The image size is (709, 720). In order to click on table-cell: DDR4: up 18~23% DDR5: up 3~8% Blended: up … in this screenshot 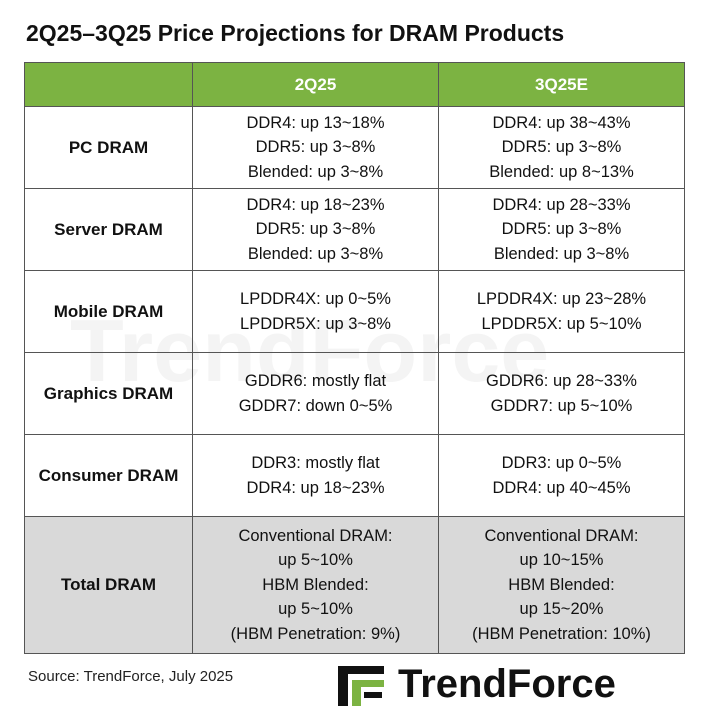, I will do `click(315, 229)`.